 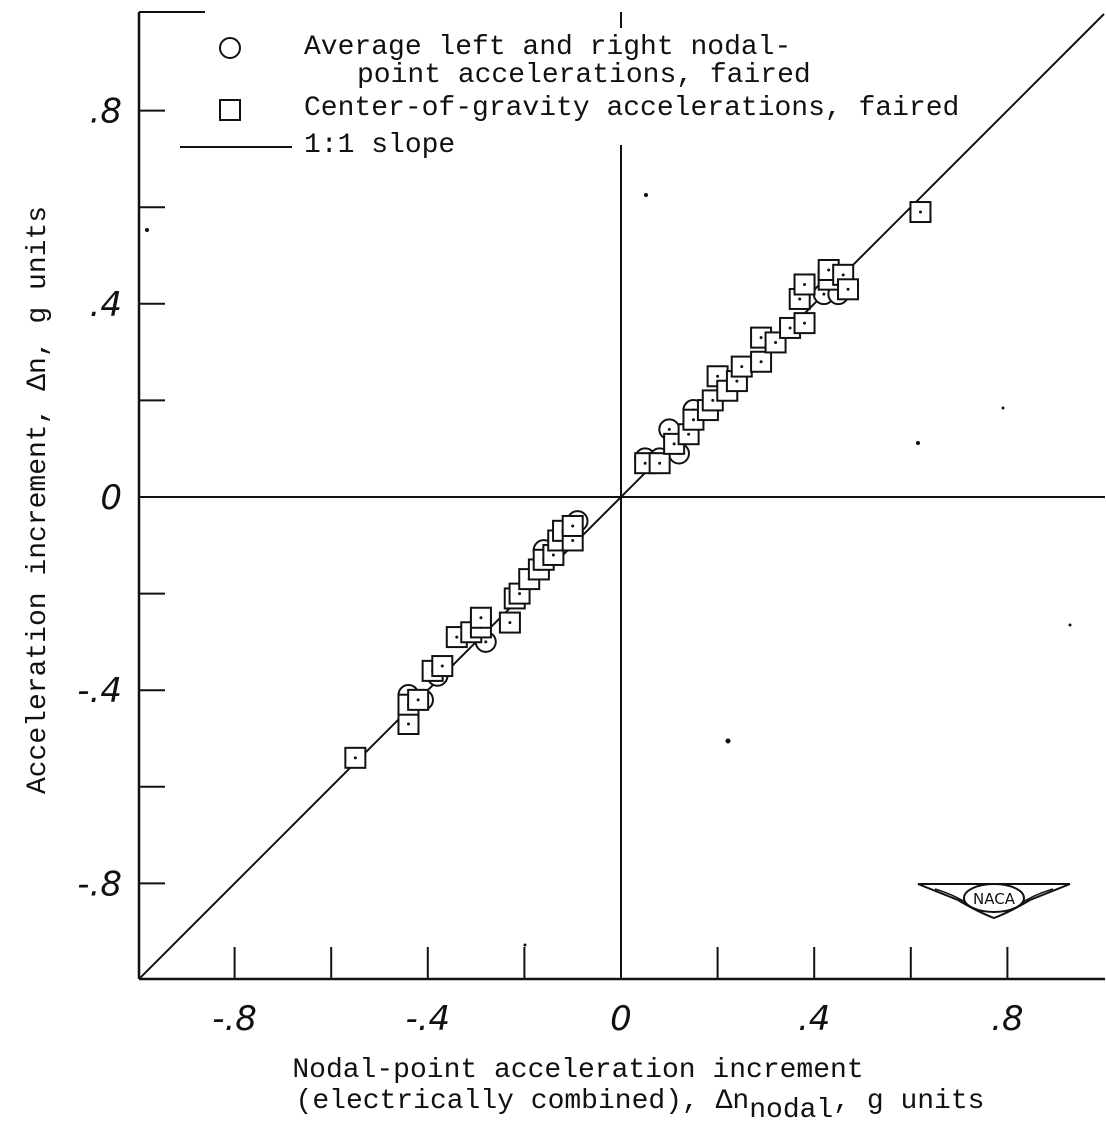 I want to click on legend-square-label: Center-of-gravity accelerations, faired, so click(x=631, y=108).